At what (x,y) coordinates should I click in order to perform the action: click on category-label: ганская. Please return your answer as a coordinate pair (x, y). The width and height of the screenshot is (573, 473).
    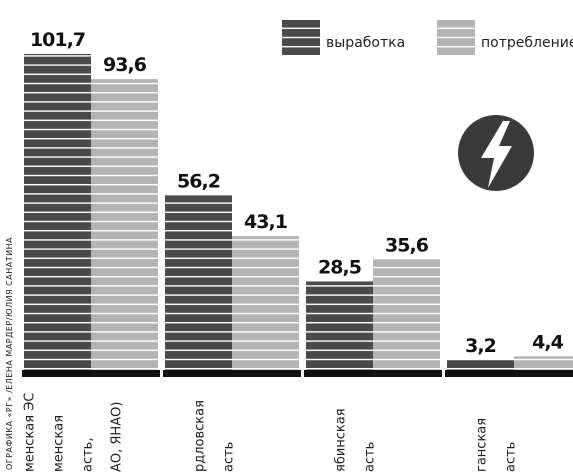
    Looking at the image, I should click on (482, 445).